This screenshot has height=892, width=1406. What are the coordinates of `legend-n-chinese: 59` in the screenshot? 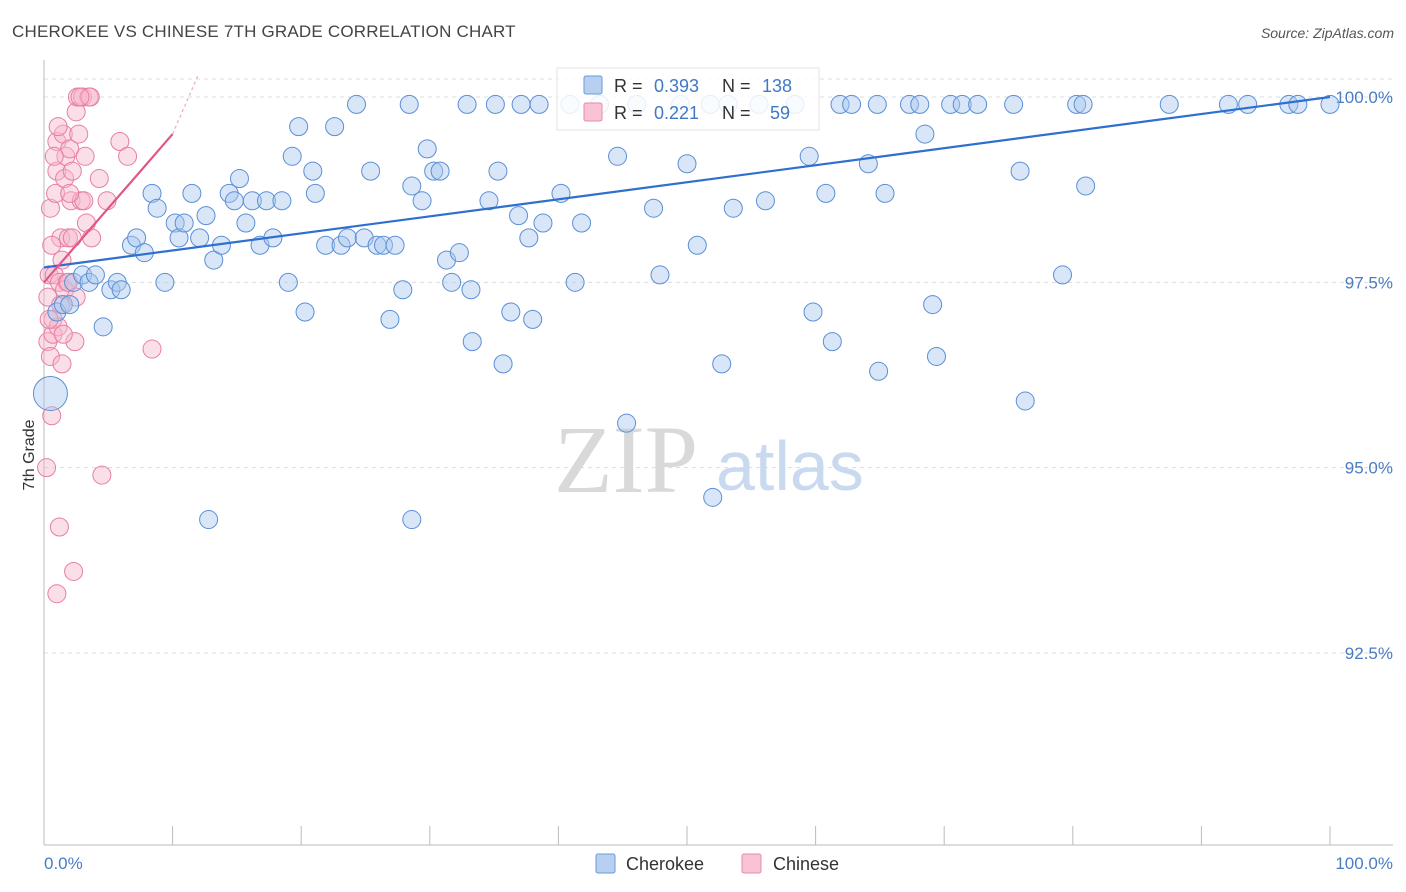 It's located at (780, 113).